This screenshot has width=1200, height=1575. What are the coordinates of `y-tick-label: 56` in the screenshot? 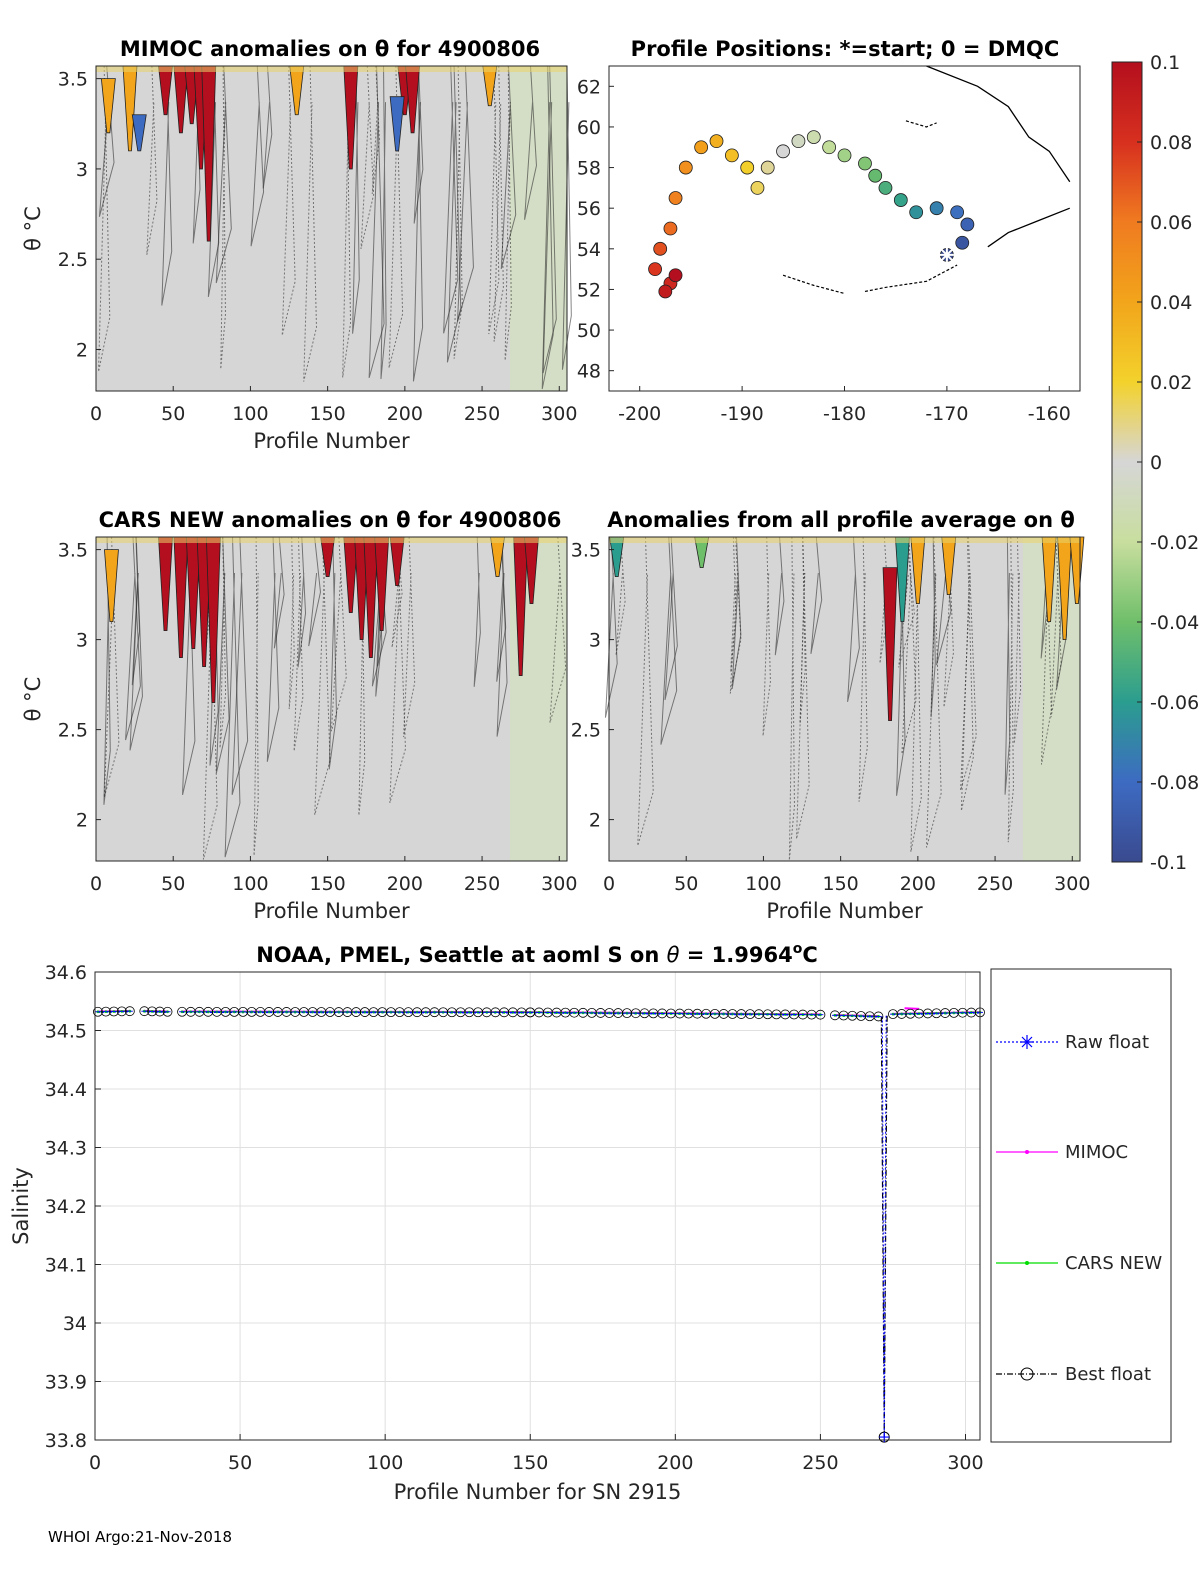 It's located at (589, 209).